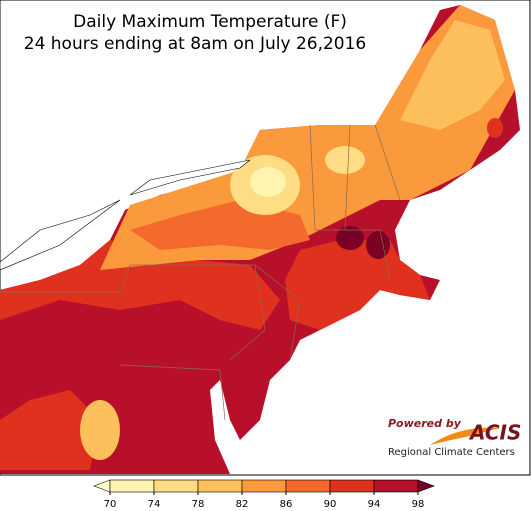  What do you see at coordinates (465, 436) in the screenshot?
I see `logo-swoosh` at bounding box center [465, 436].